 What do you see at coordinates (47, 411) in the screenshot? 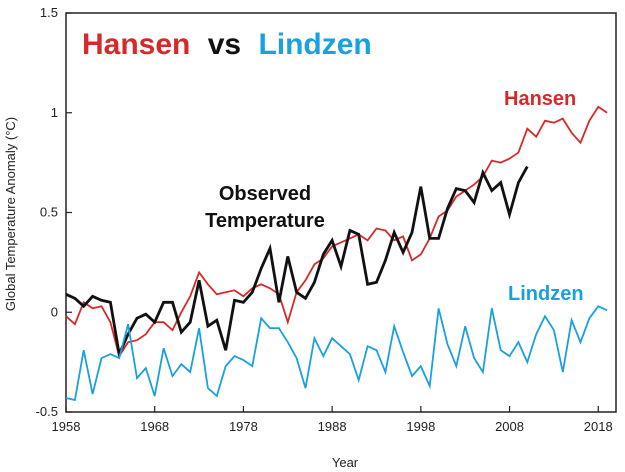
I see `y-tick-label: -0.5` at bounding box center [47, 411].